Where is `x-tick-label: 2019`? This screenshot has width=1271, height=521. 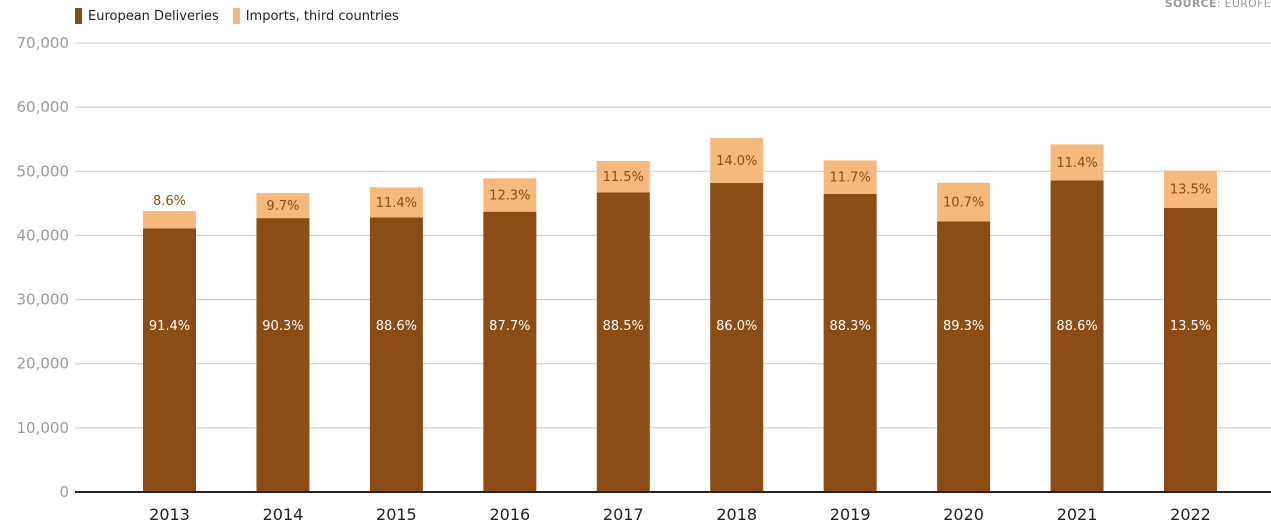
x-tick-label: 2019 is located at coordinates (850, 513).